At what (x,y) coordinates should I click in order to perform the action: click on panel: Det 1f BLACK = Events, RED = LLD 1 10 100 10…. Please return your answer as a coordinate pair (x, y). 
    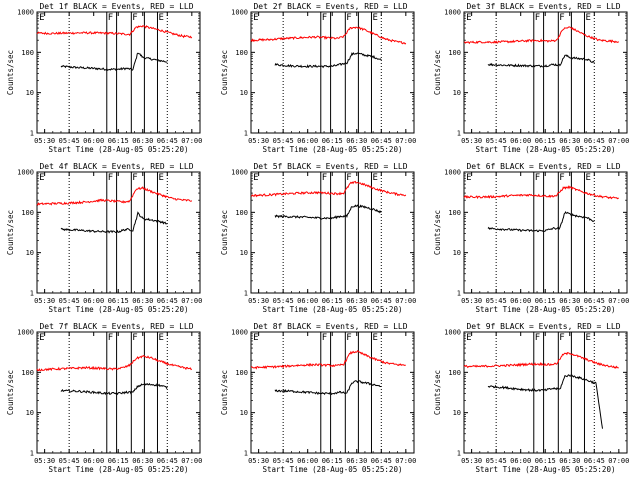
    Looking at the image, I should click on (104, 78).